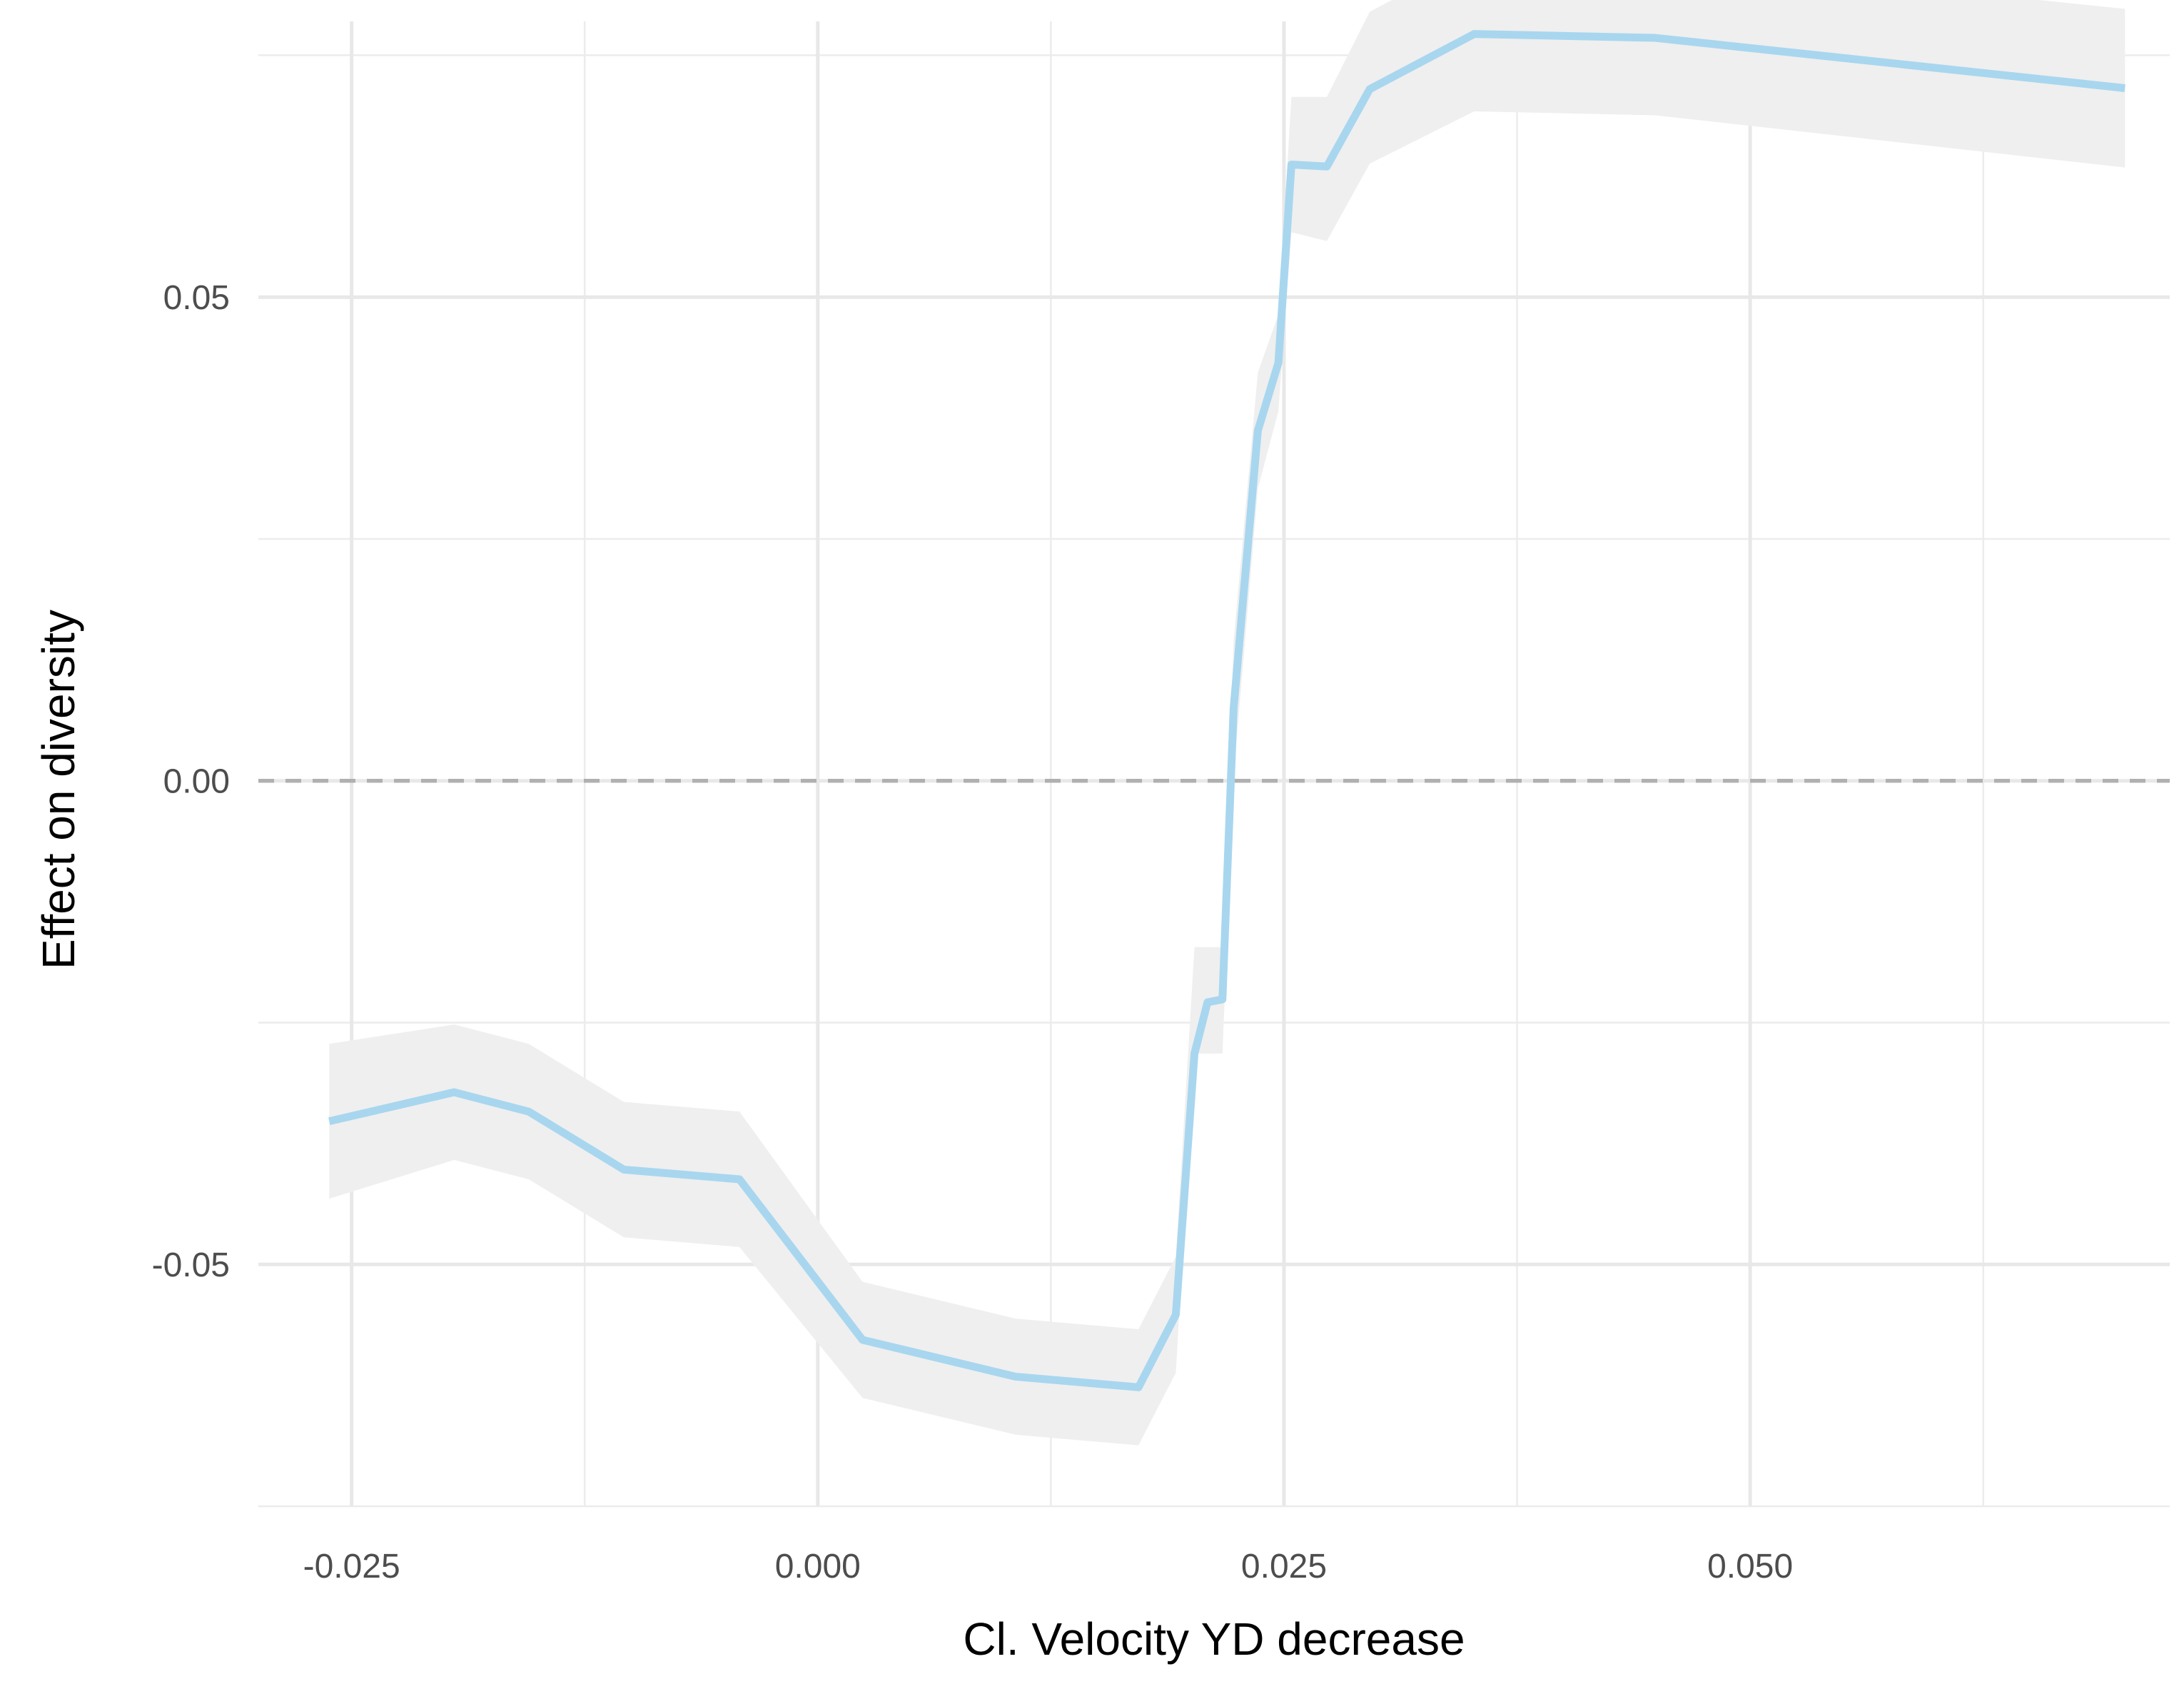 The width and height of the screenshot is (2184, 1699). What do you see at coordinates (1214, 1639) in the screenshot?
I see `x-axis-title: Cl. Velocity YD decrease` at bounding box center [1214, 1639].